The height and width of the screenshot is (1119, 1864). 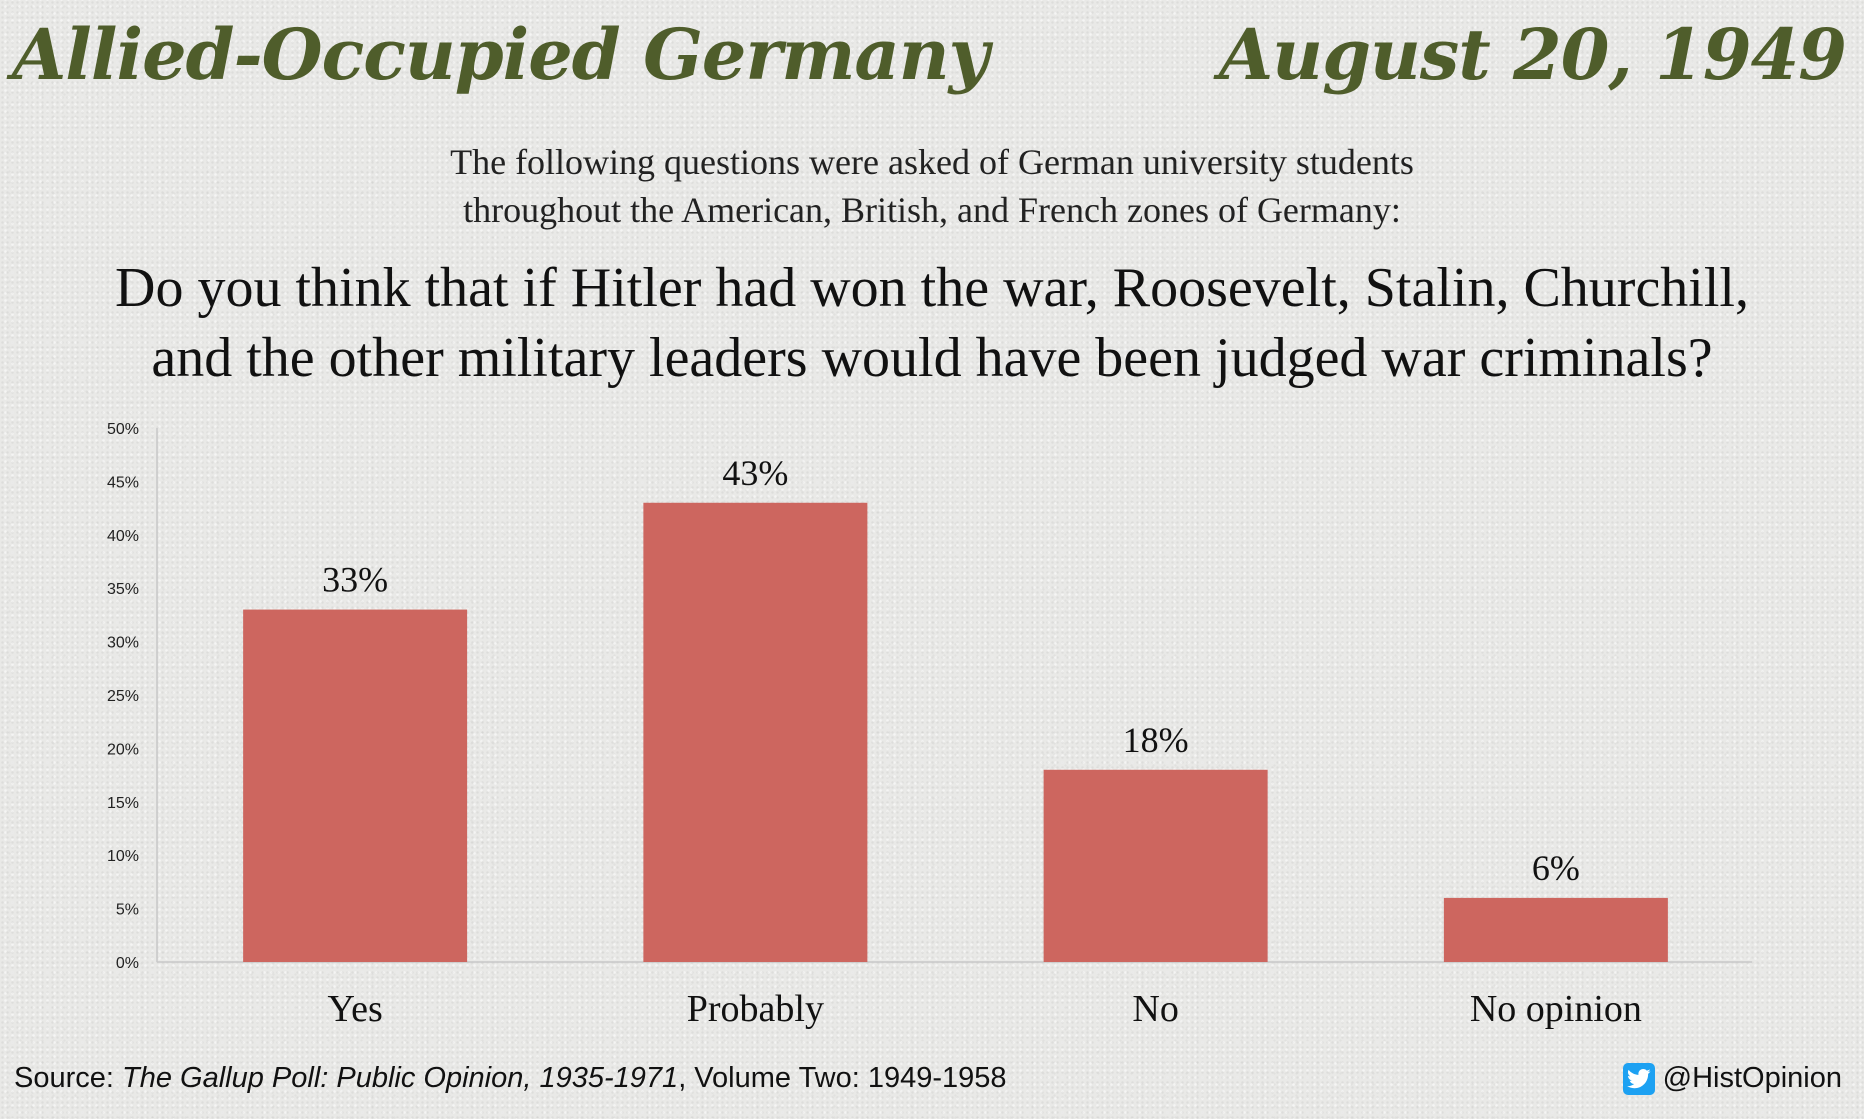 What do you see at coordinates (1752, 1078) in the screenshot?
I see `handle-text: @HistOpinion` at bounding box center [1752, 1078].